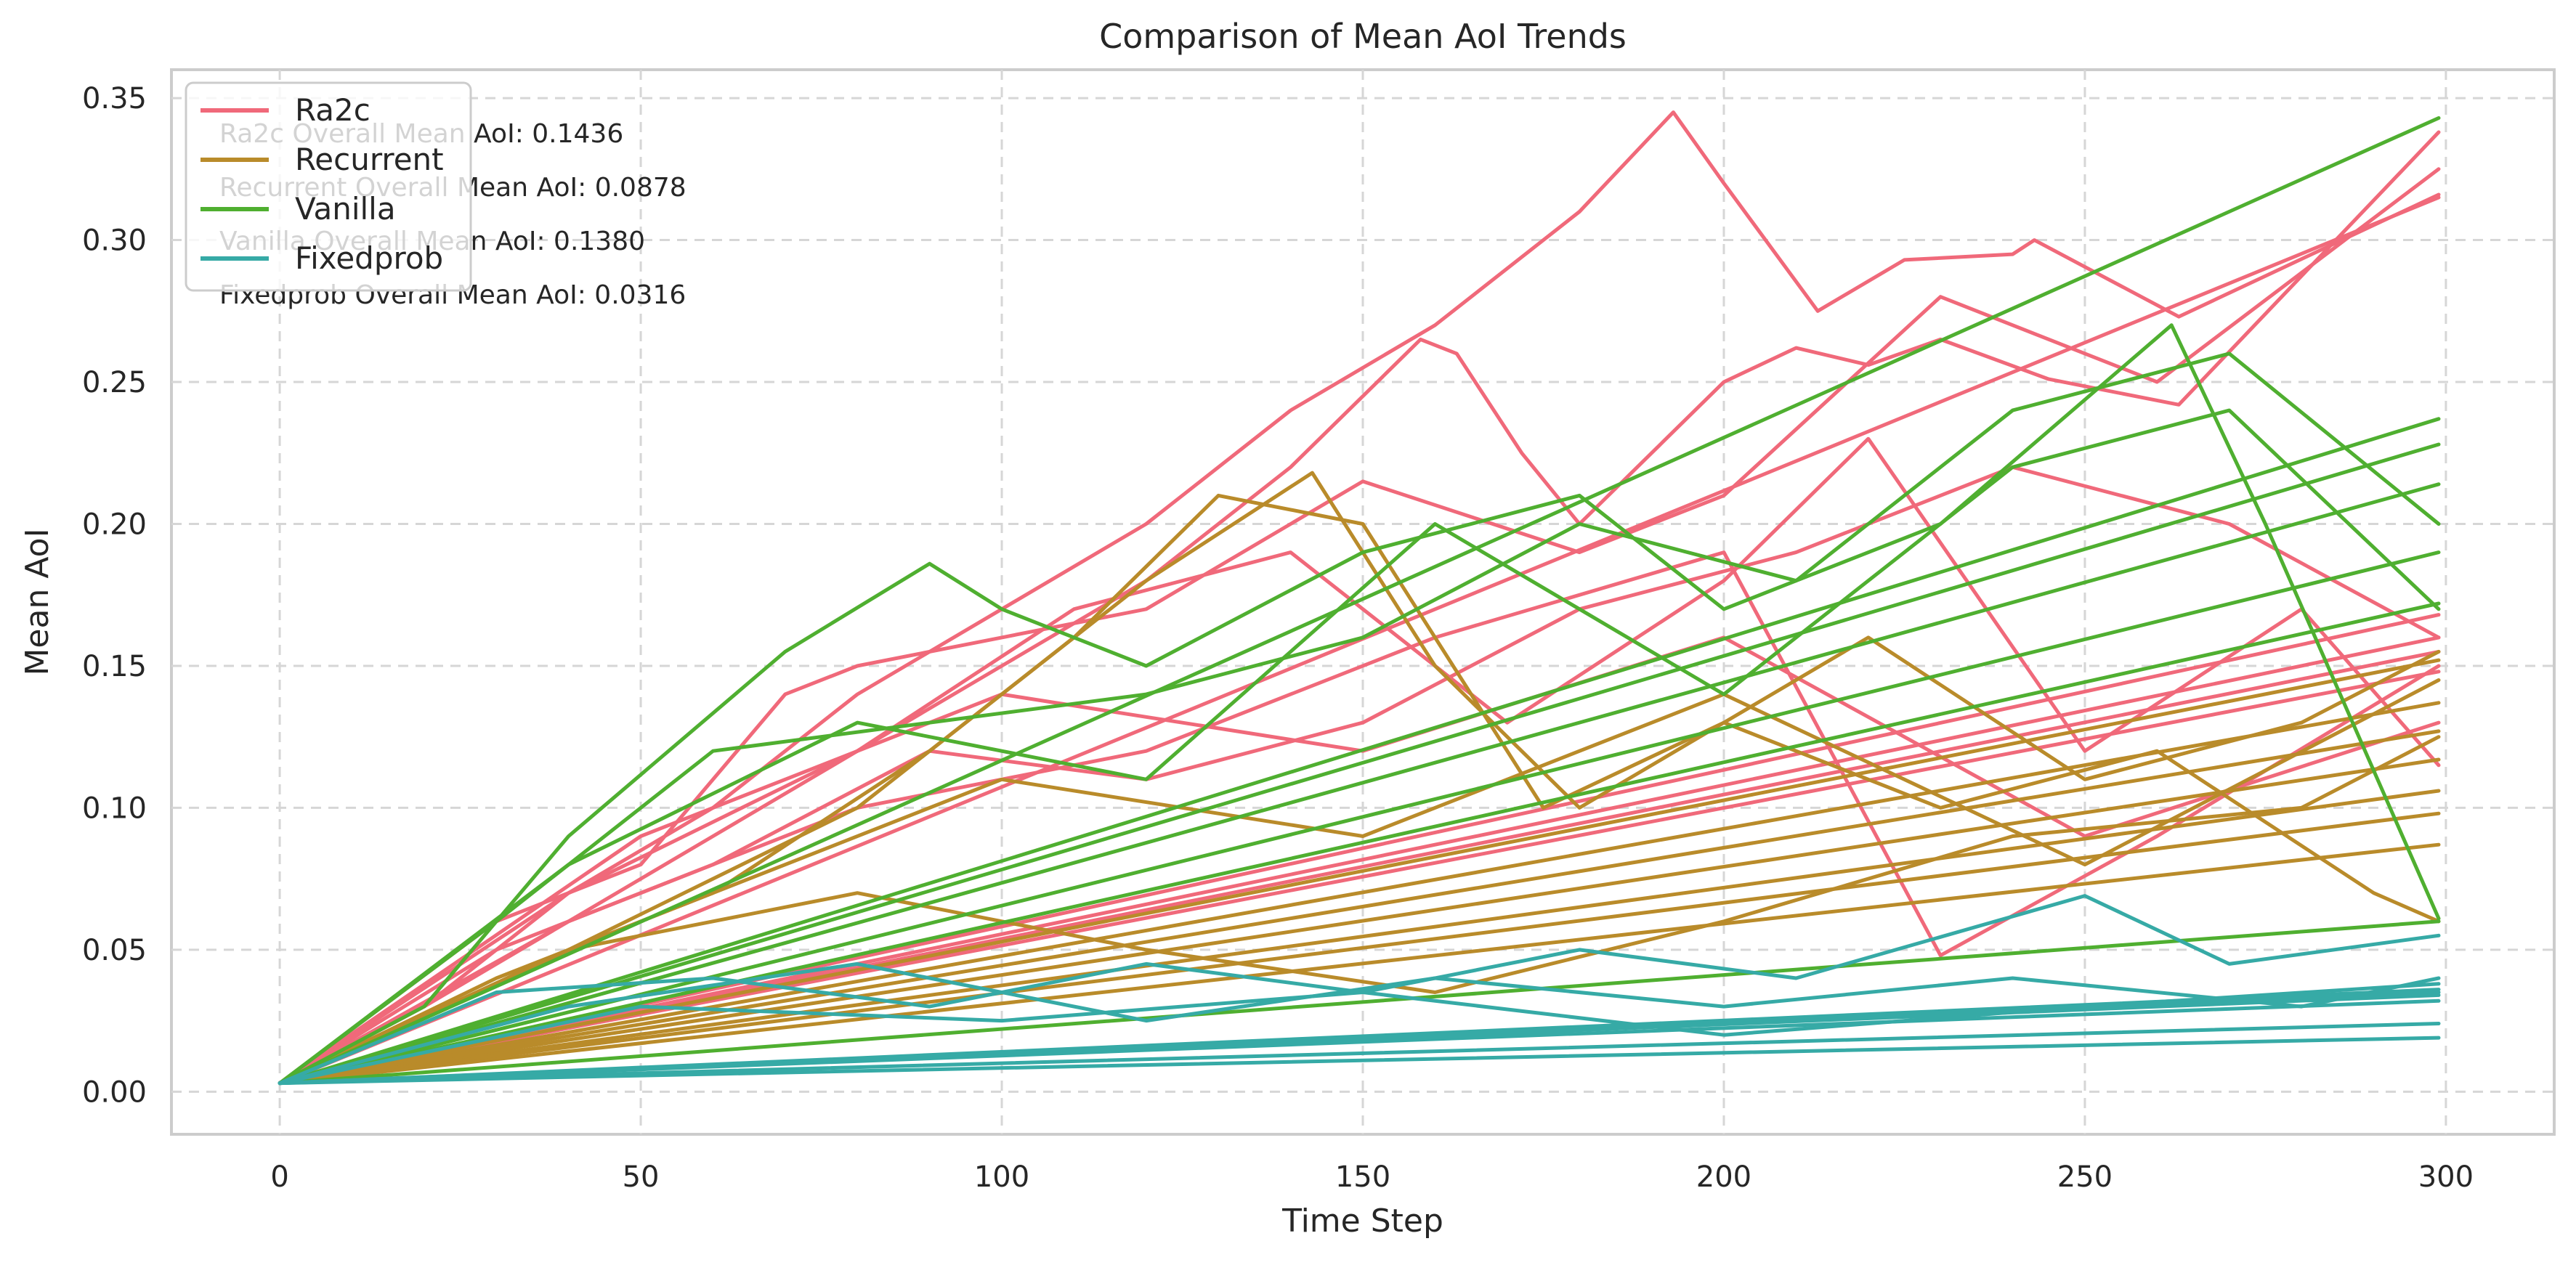 The image size is (2576, 1265). Describe the element at coordinates (114, 98) in the screenshot. I see `y-tick-label: 0.35` at that location.